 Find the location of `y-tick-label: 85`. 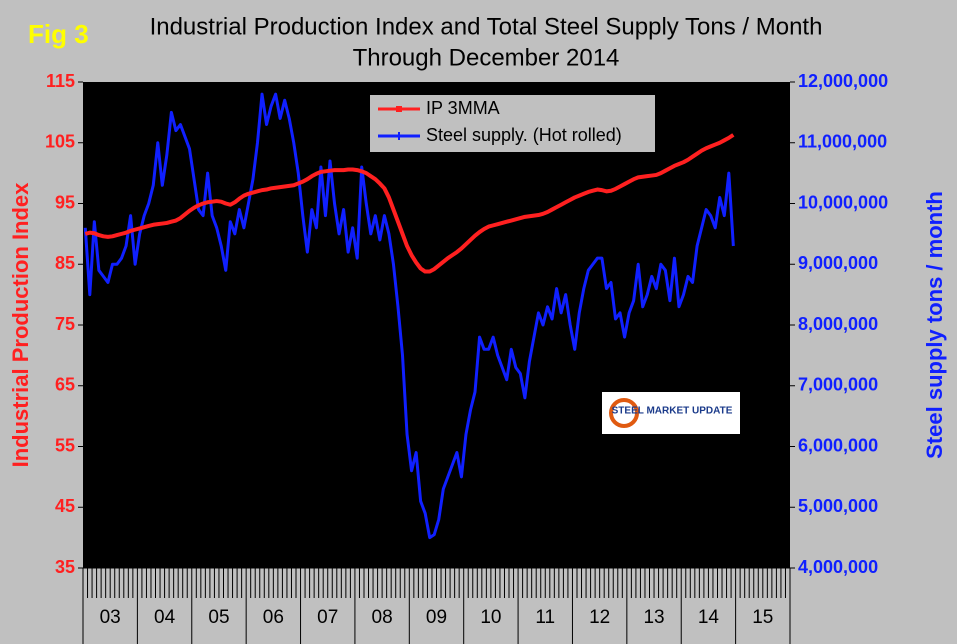

y-tick-label: 85 is located at coordinates (65, 263).